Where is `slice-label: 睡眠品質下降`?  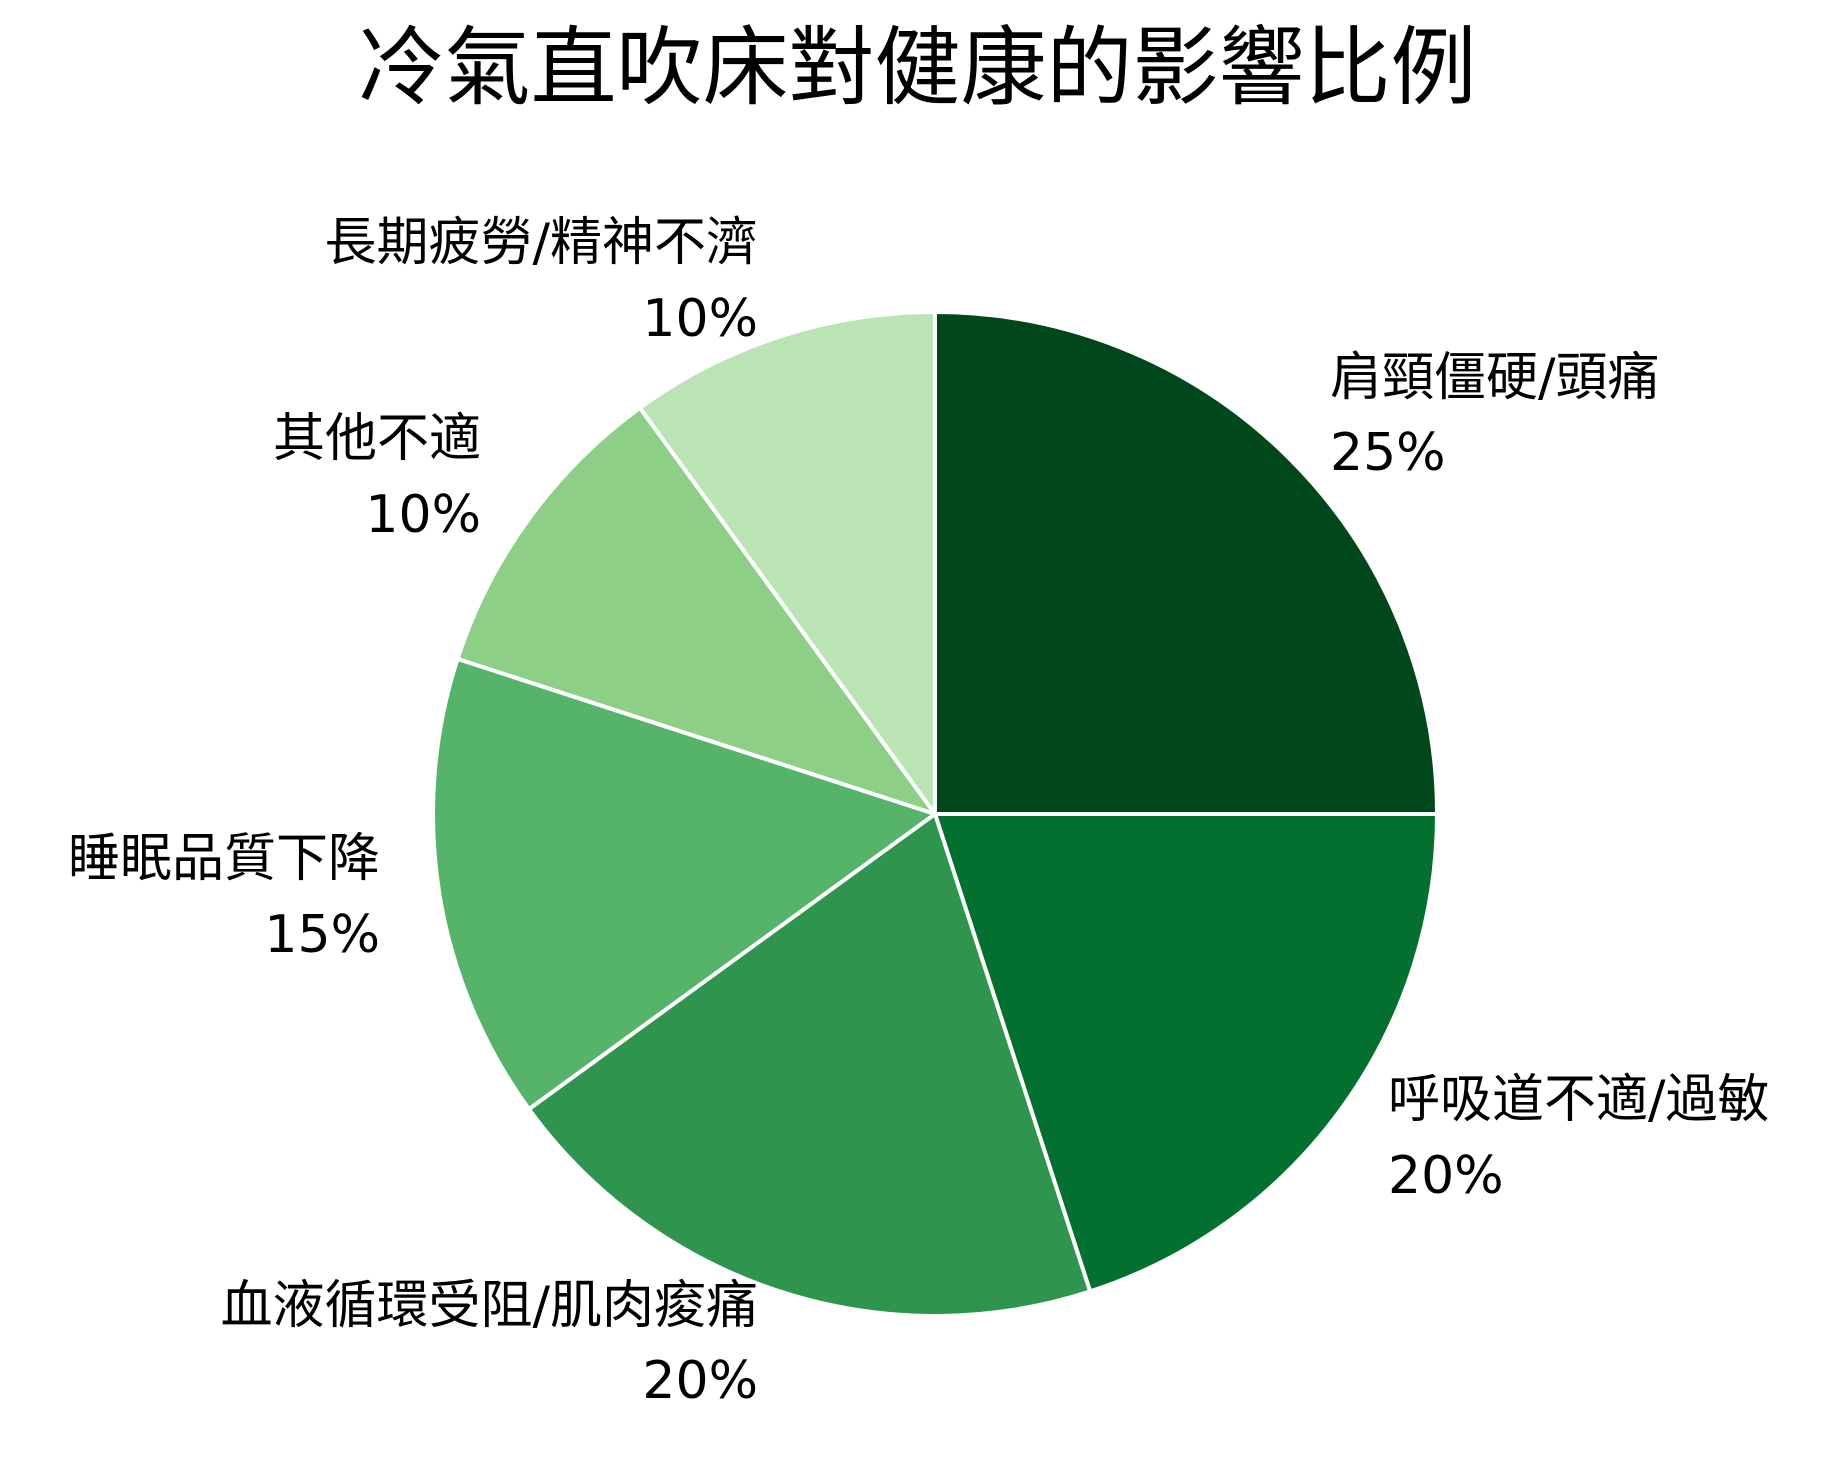
slice-label: 睡眠品質下降 is located at coordinates (224, 859).